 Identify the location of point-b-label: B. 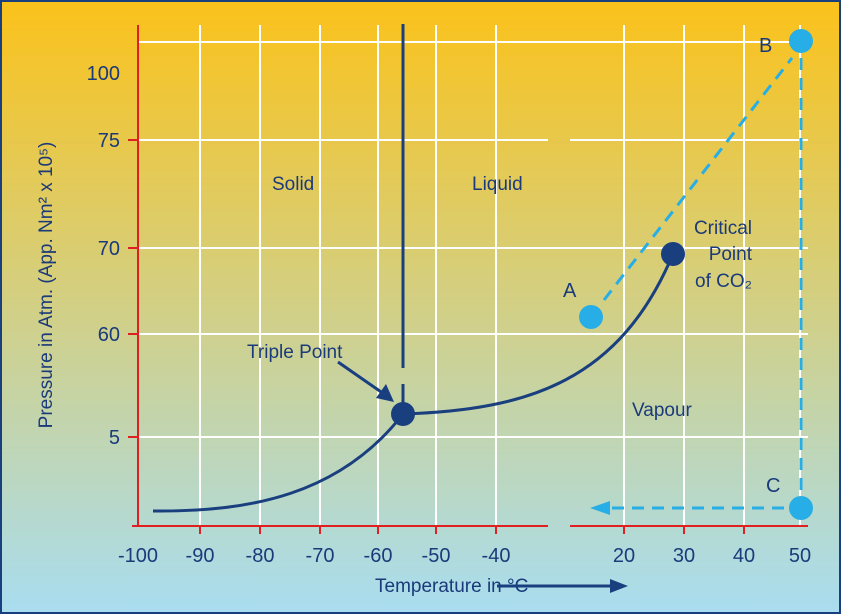
(765, 46).